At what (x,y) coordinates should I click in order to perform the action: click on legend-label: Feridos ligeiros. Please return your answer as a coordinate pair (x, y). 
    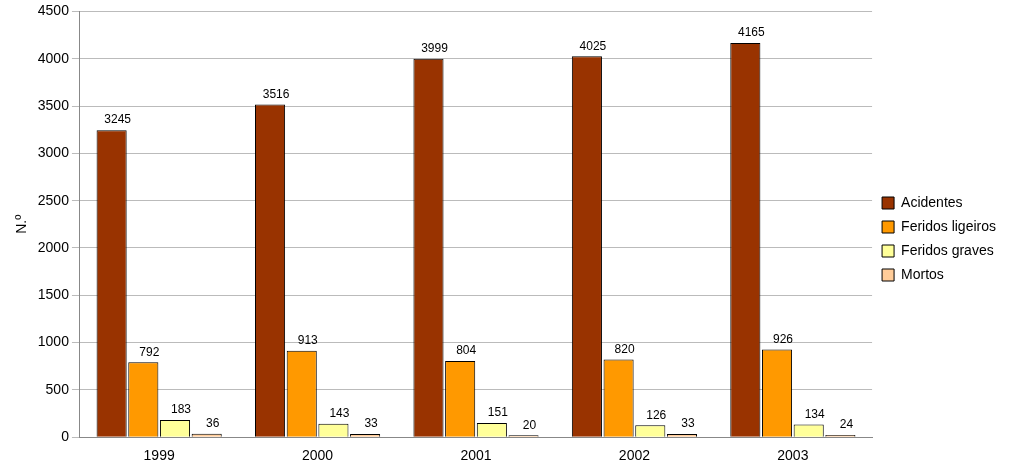
    Looking at the image, I should click on (949, 225).